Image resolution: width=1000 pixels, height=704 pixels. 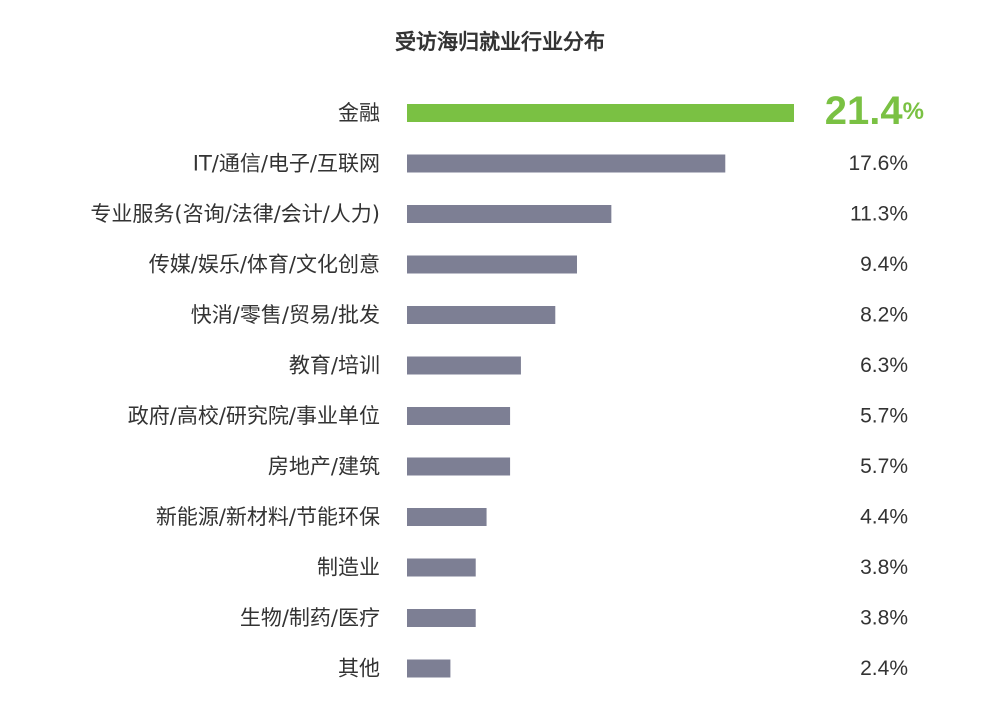 What do you see at coordinates (285, 315) in the screenshot?
I see `category-label: 快消/零售/贸易/批发` at bounding box center [285, 315].